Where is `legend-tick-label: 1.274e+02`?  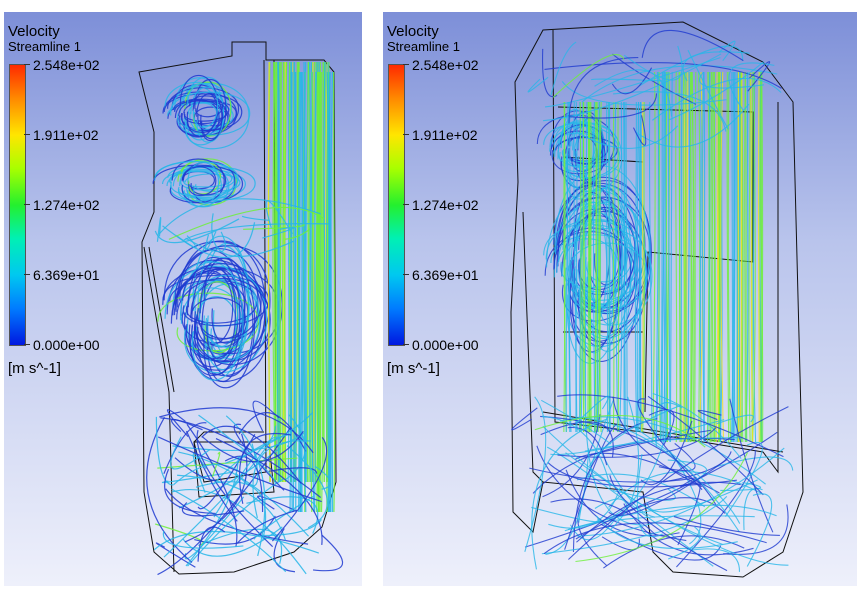 legend-tick-label: 1.274e+02 is located at coordinates (66, 205).